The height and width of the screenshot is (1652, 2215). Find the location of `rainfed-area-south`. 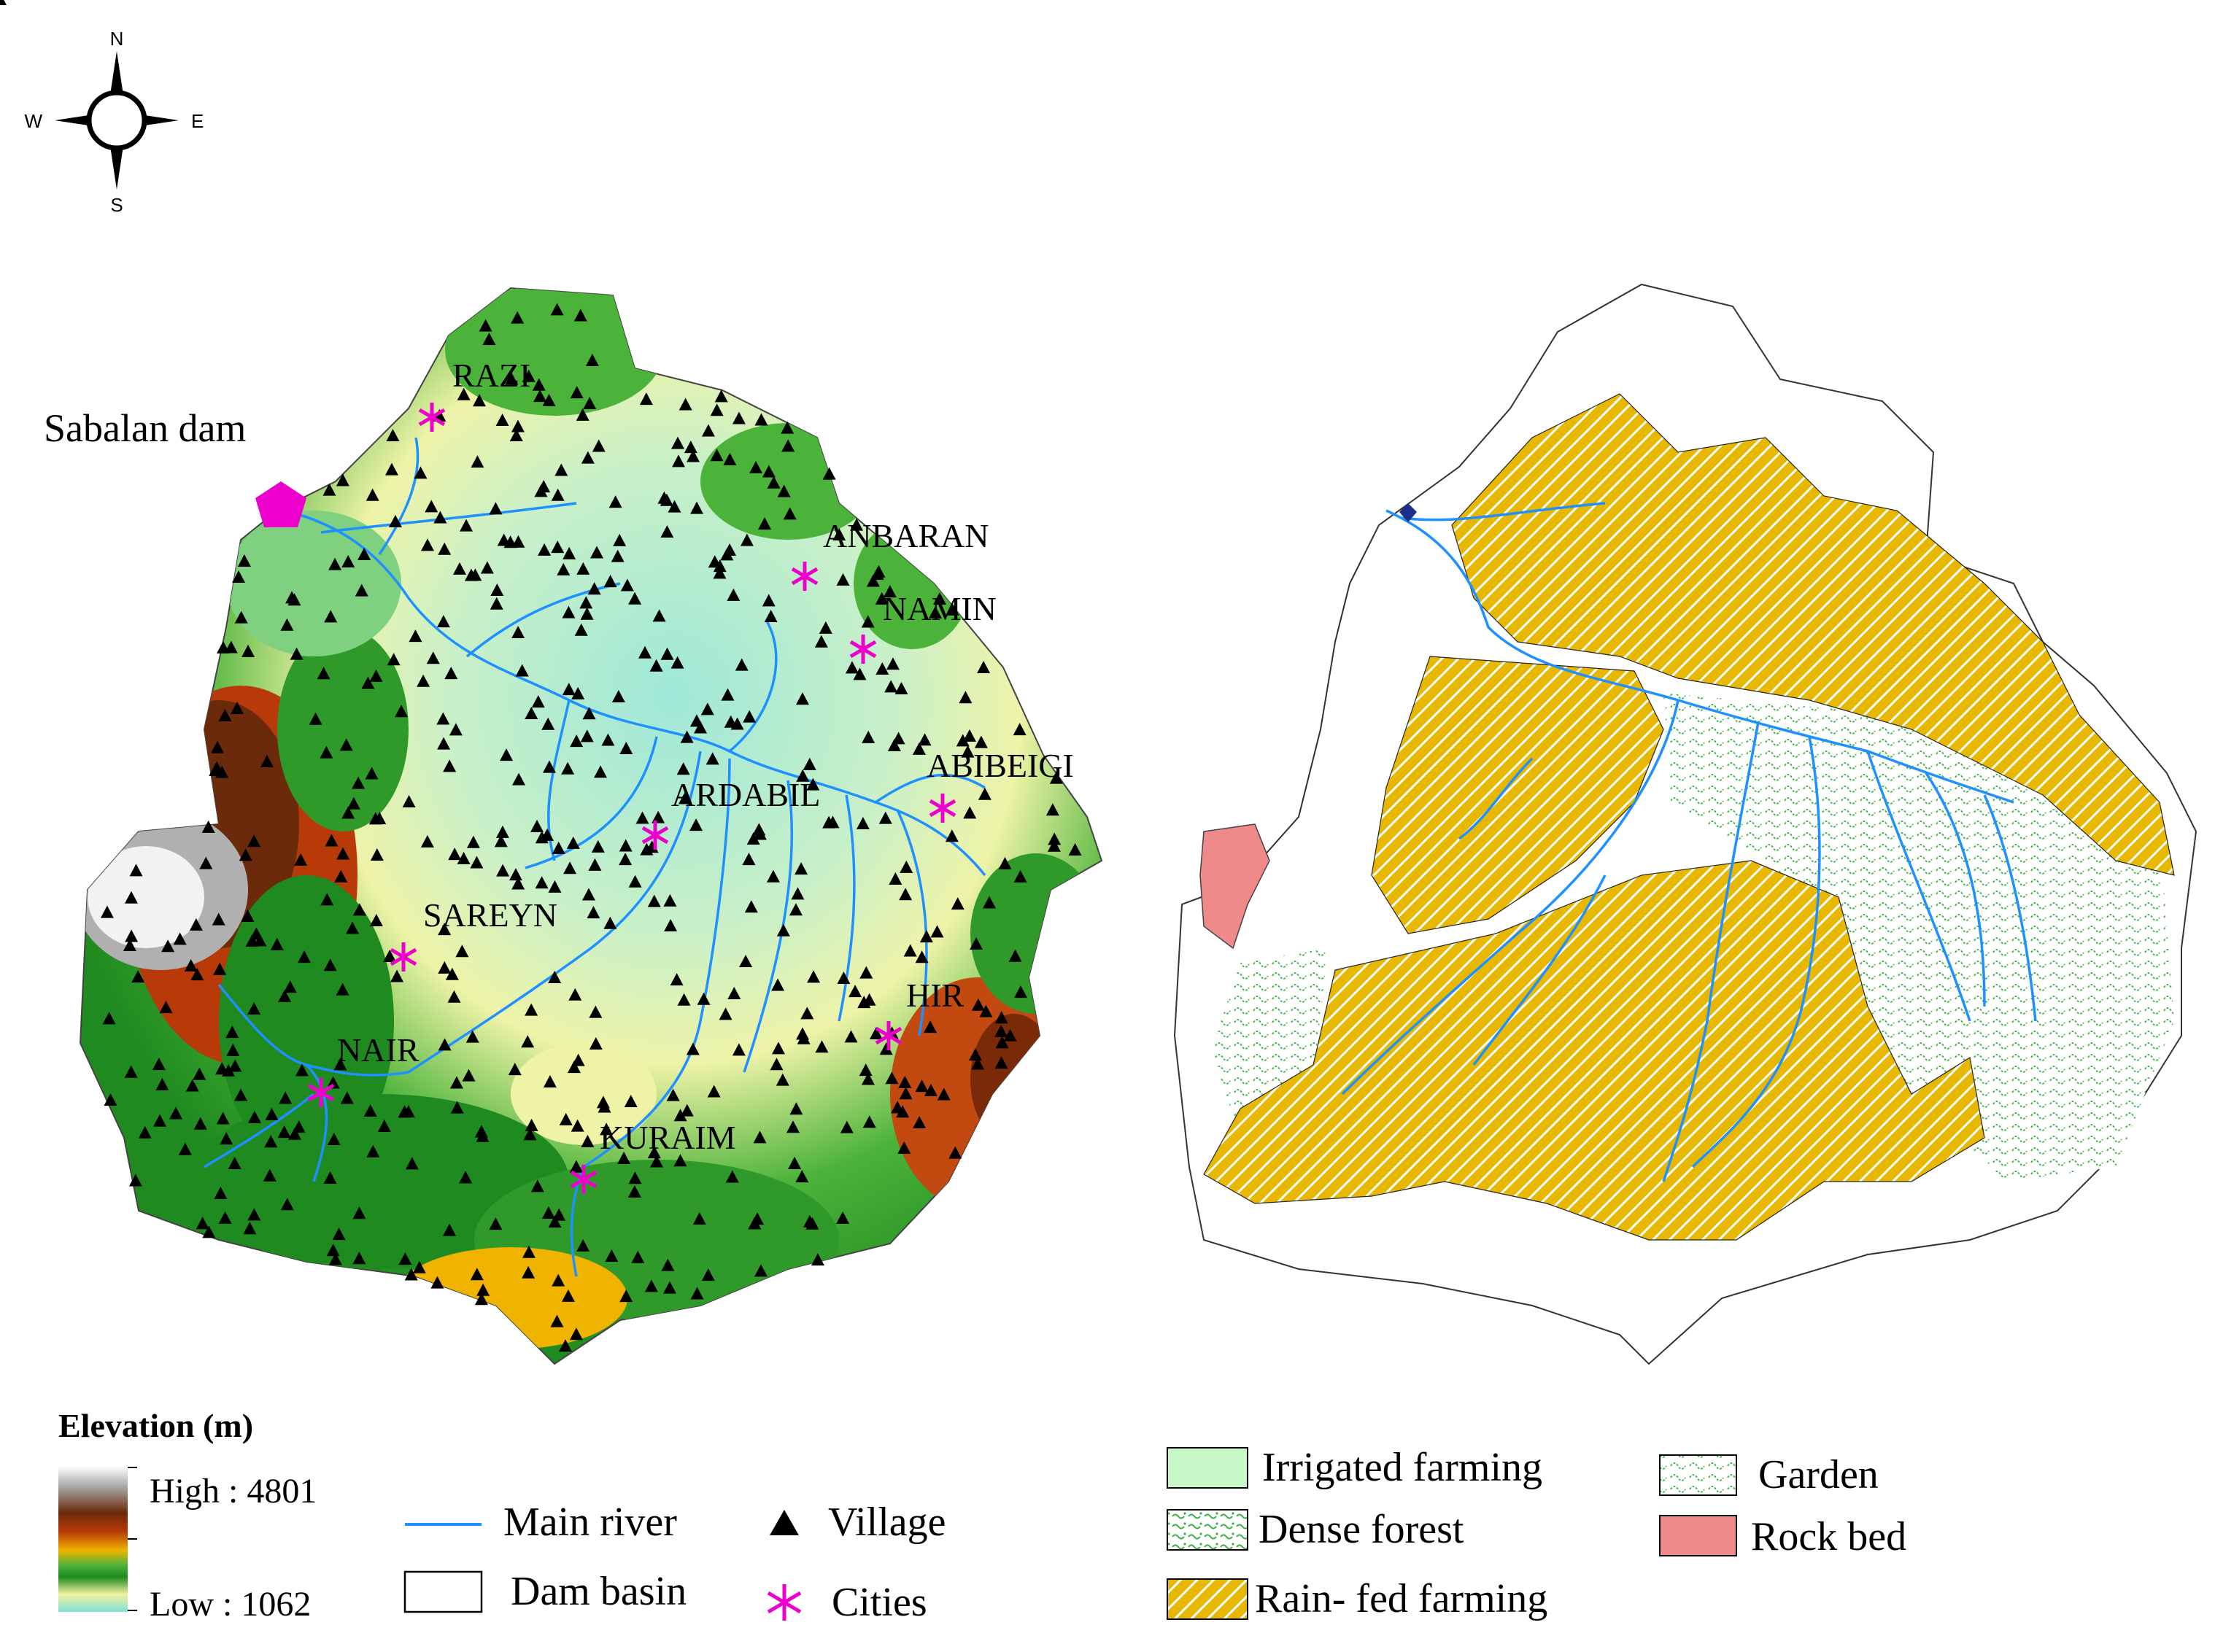

rainfed-area-south is located at coordinates (1594, 1050).